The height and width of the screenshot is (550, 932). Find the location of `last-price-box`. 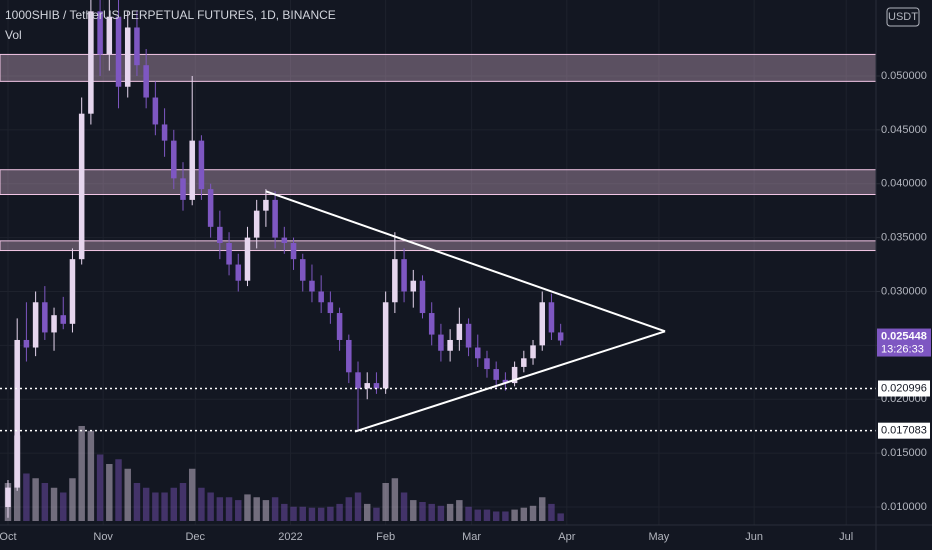

last-price-box is located at coordinates (904, 342).